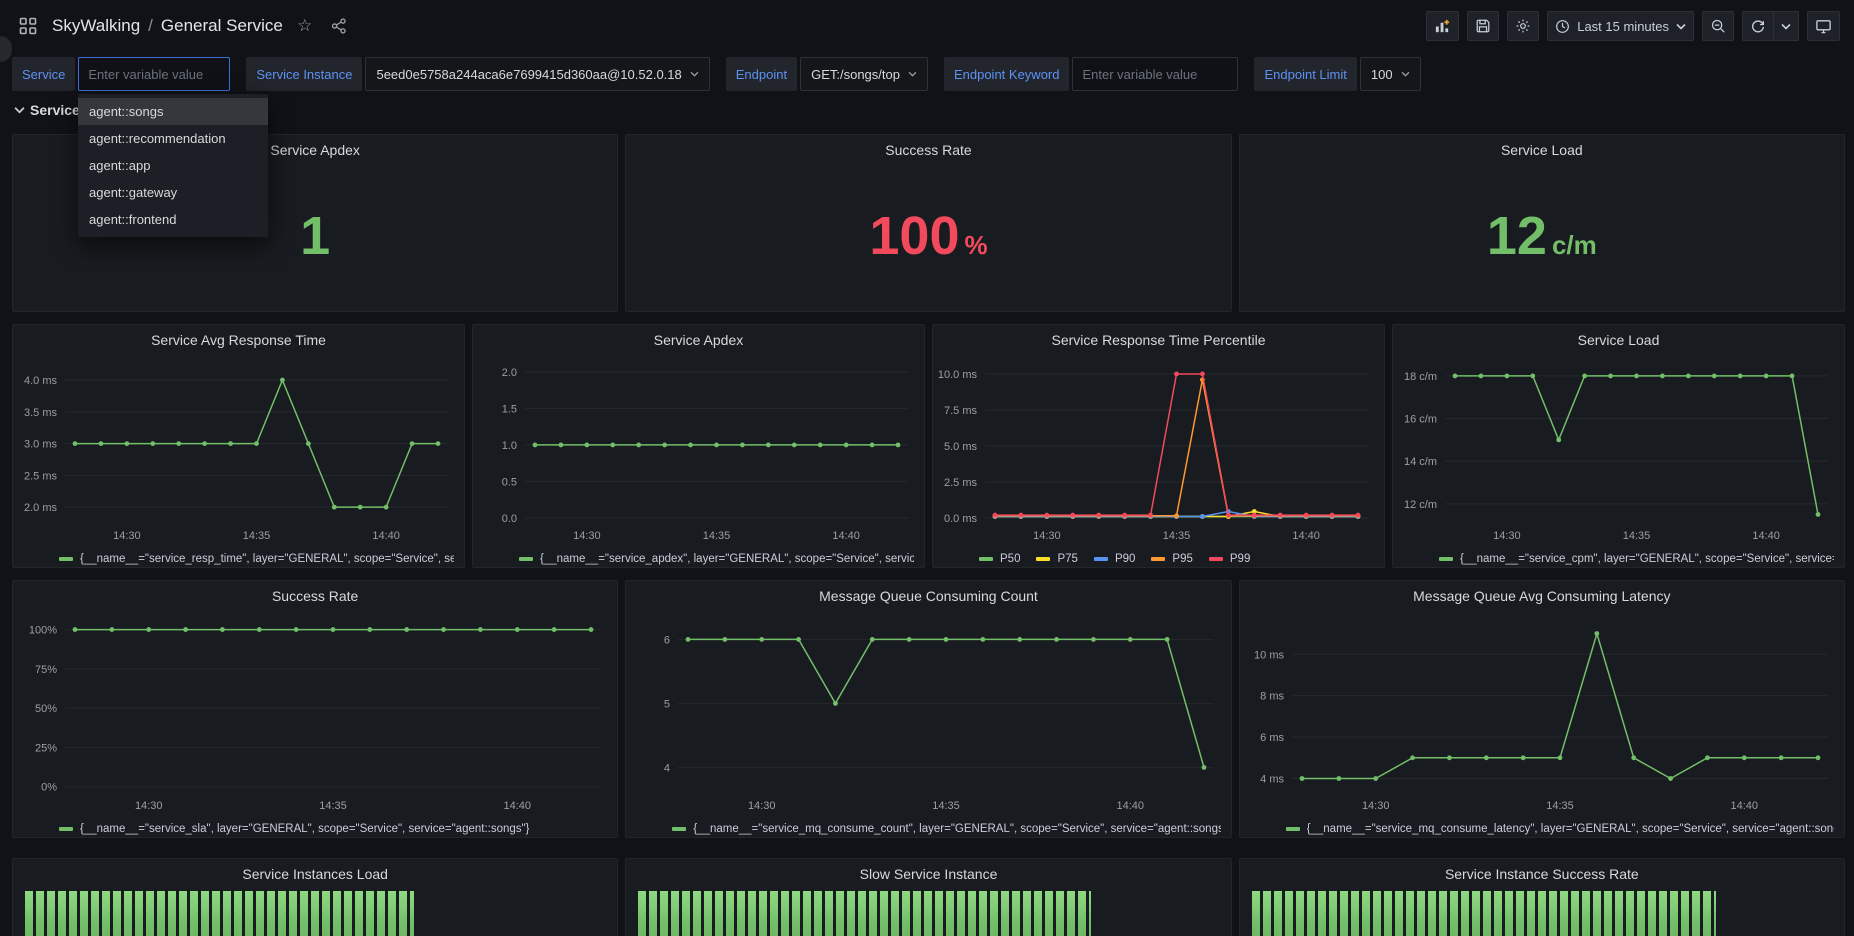 The image size is (1854, 936). I want to click on variable-endpoint-keyword-label: Endpoint Keyword, so click(1006, 74).